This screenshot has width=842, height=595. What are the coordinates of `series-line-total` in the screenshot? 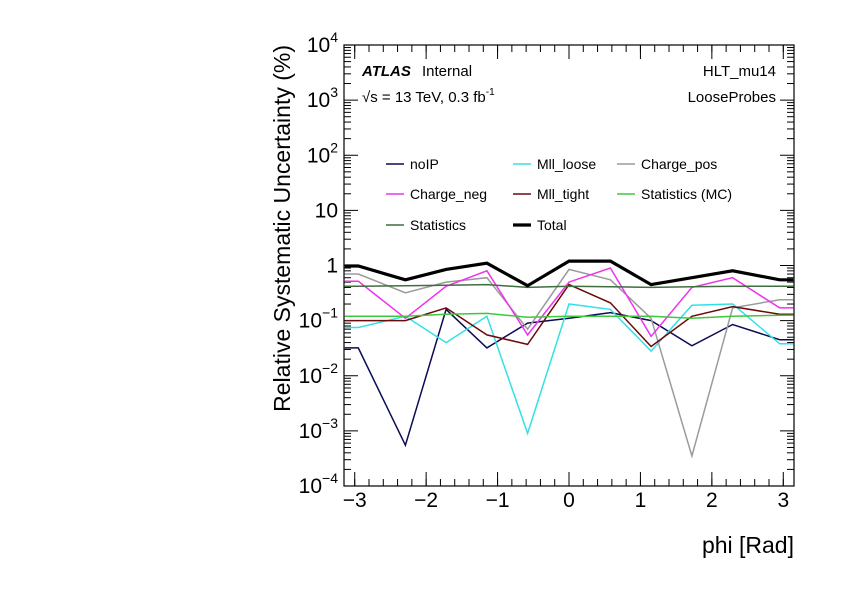 It's located at (569, 273).